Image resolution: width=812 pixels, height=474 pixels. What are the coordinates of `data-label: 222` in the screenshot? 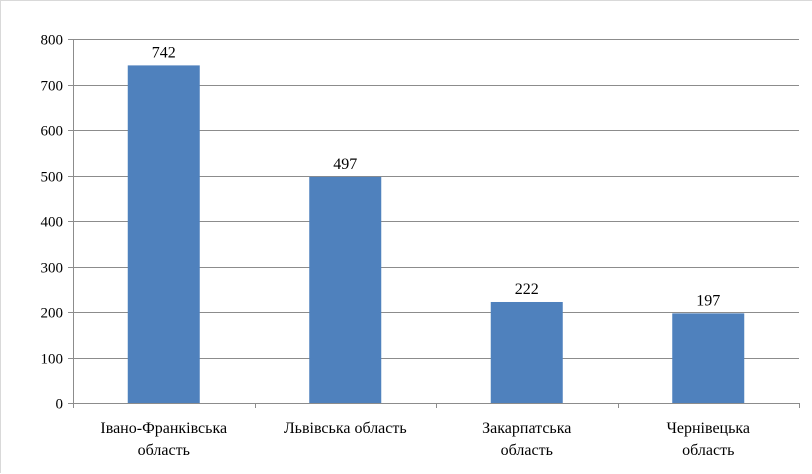 It's located at (527, 289).